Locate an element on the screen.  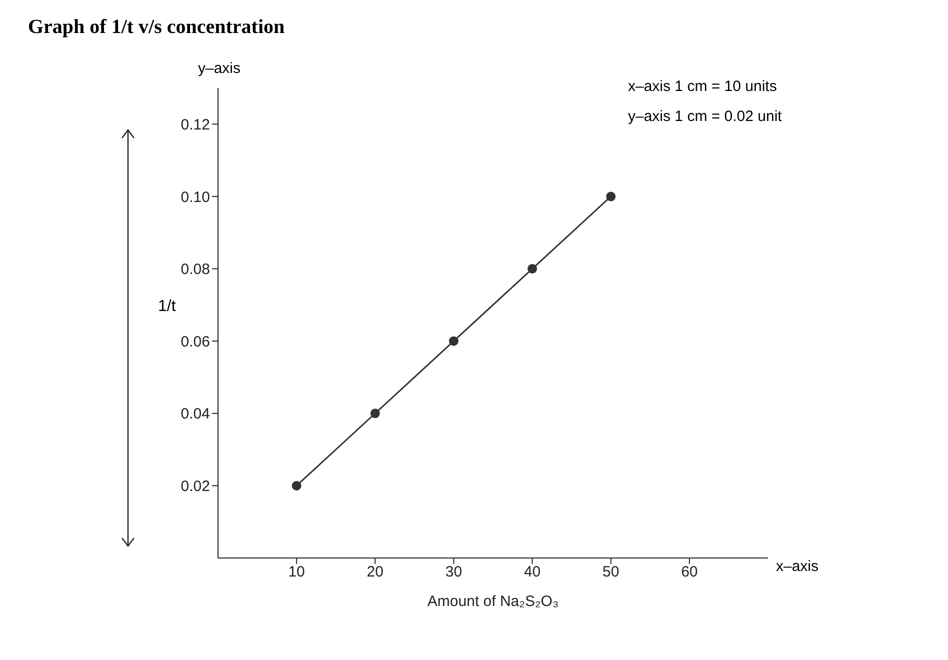
x-tick-label: 20 is located at coordinates (375, 572).